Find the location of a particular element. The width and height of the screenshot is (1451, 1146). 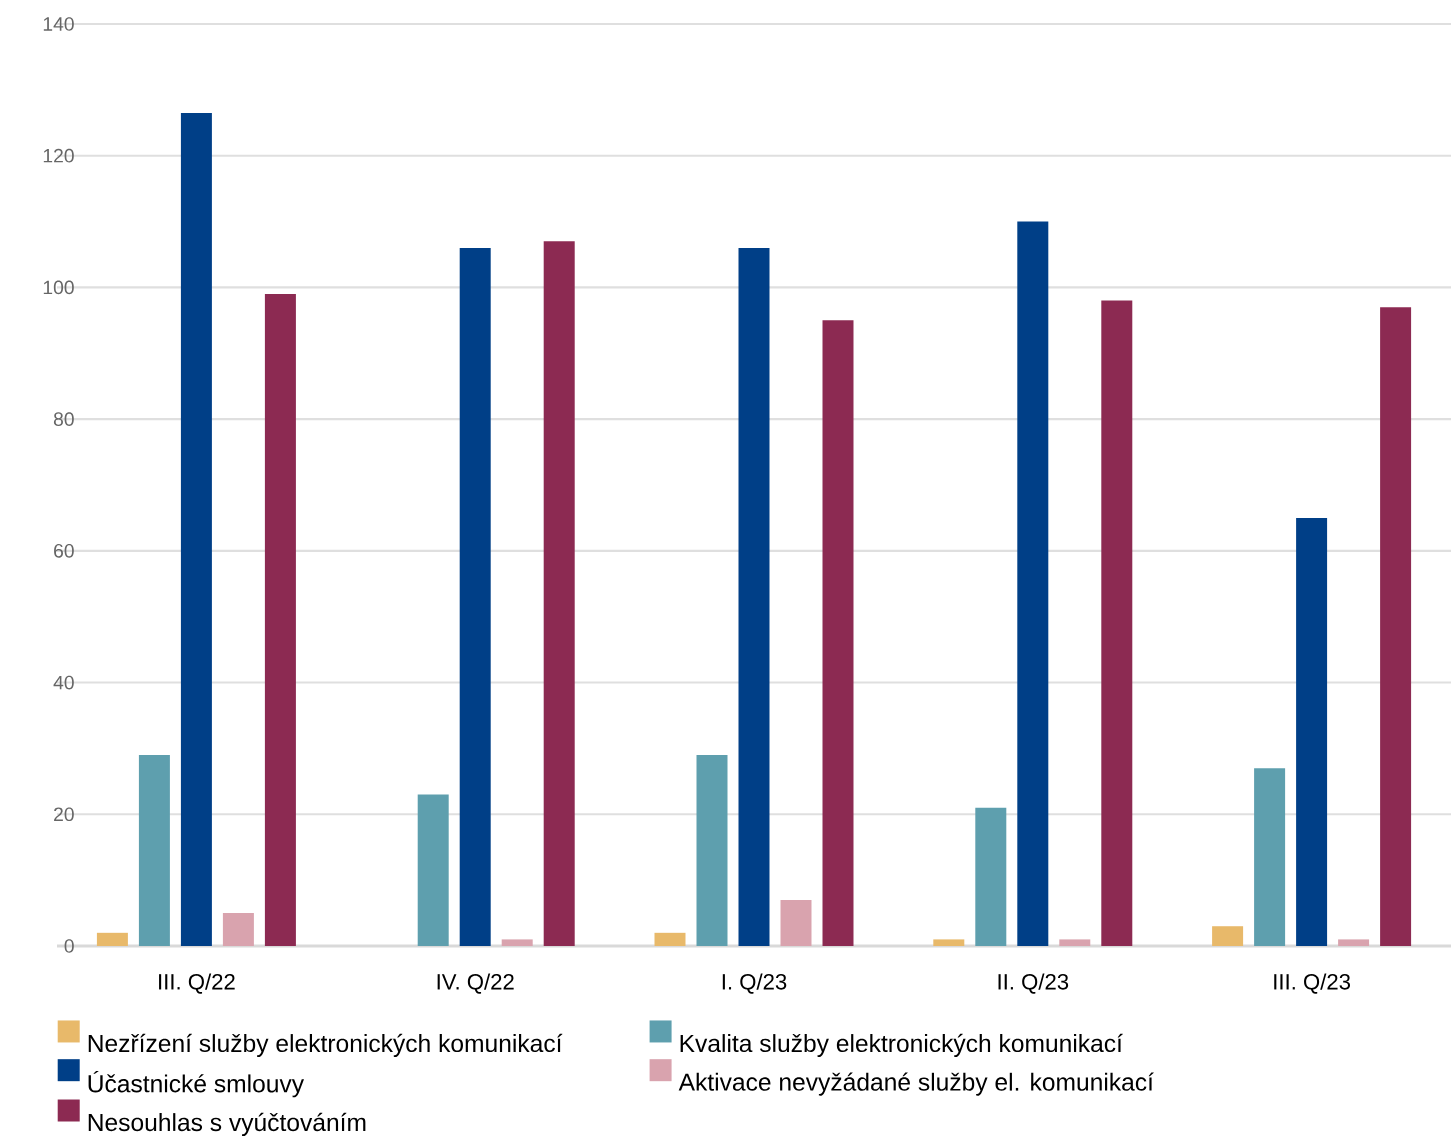

legend-label: Aktivace nevyžádané služby el. komunikací is located at coordinates (916, 1084).